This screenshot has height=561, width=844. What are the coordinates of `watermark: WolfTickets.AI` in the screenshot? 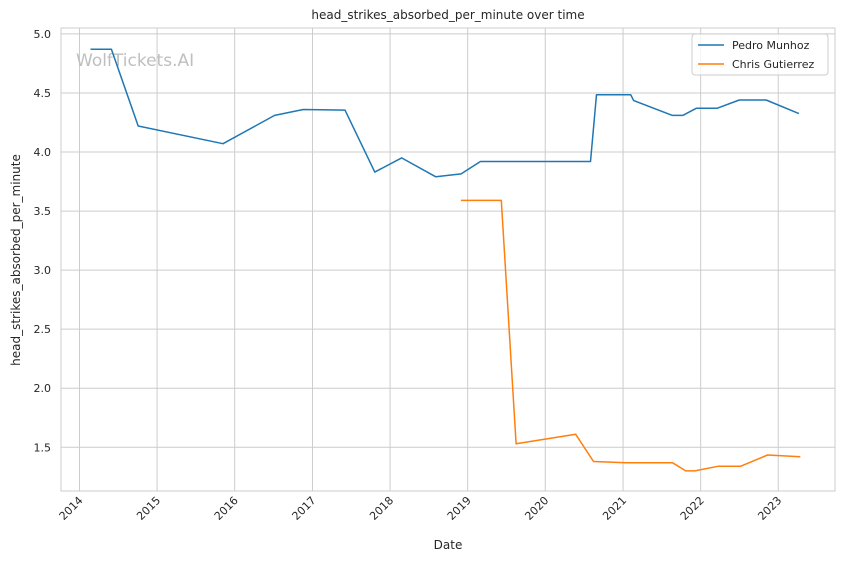 It's located at (135, 61).